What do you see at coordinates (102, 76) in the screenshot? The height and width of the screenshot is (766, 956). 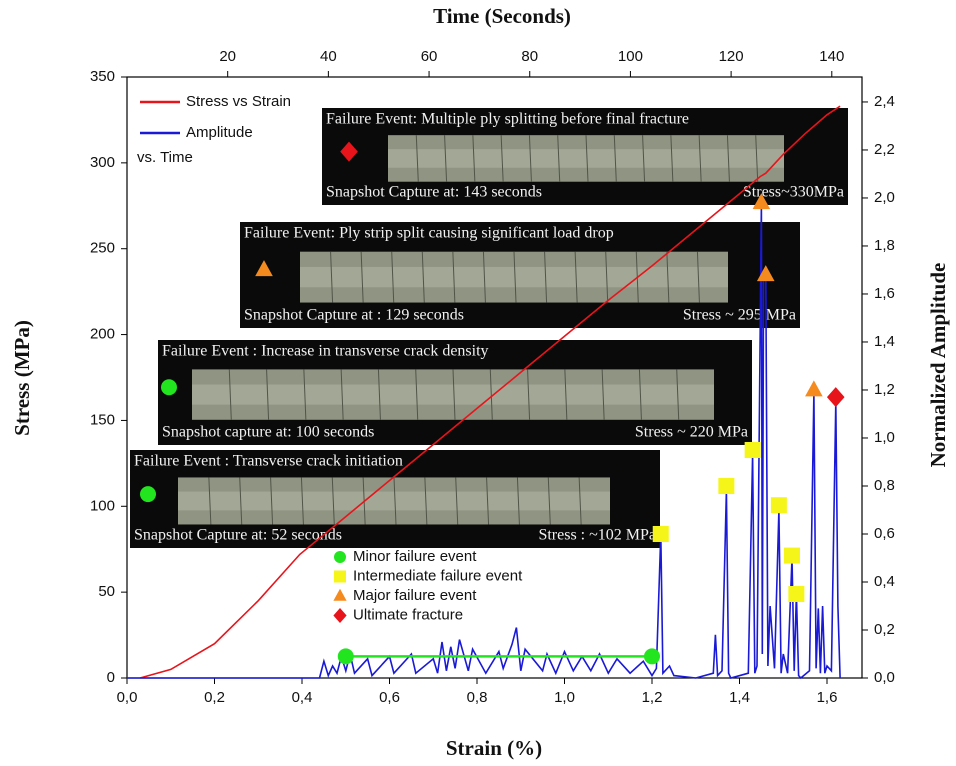 I see `y-tick-label: 350` at bounding box center [102, 76].